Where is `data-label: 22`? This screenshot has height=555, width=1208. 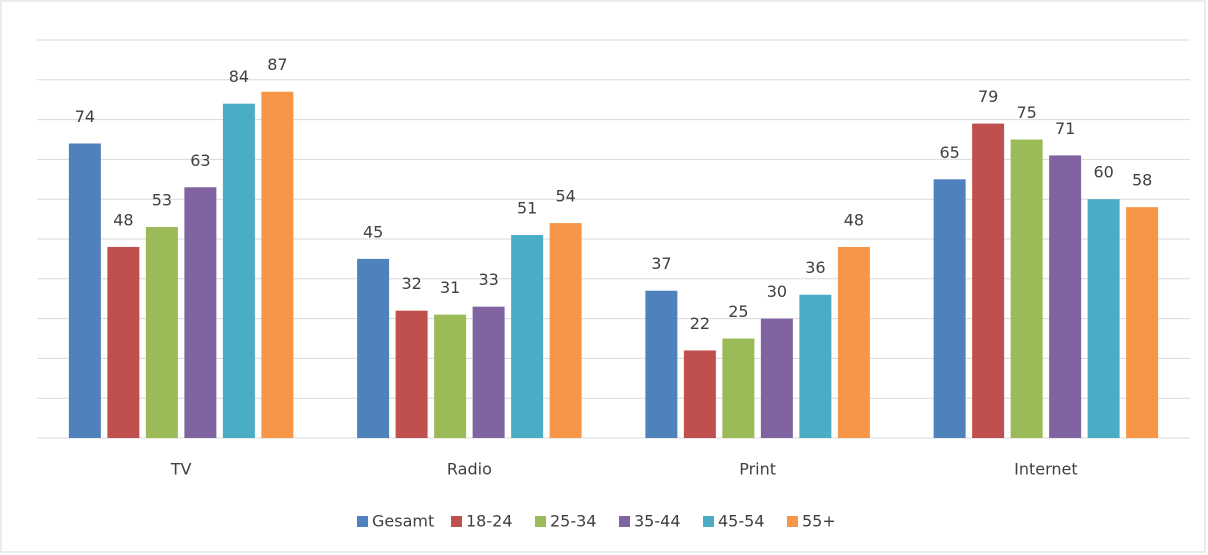
data-label: 22 is located at coordinates (700, 323).